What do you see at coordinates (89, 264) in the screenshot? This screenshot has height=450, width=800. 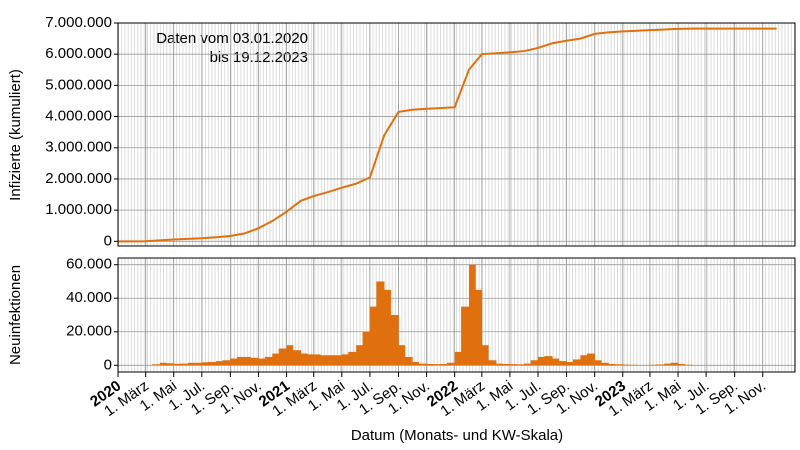 I see `y-tick-label: 60.000` at bounding box center [89, 264].